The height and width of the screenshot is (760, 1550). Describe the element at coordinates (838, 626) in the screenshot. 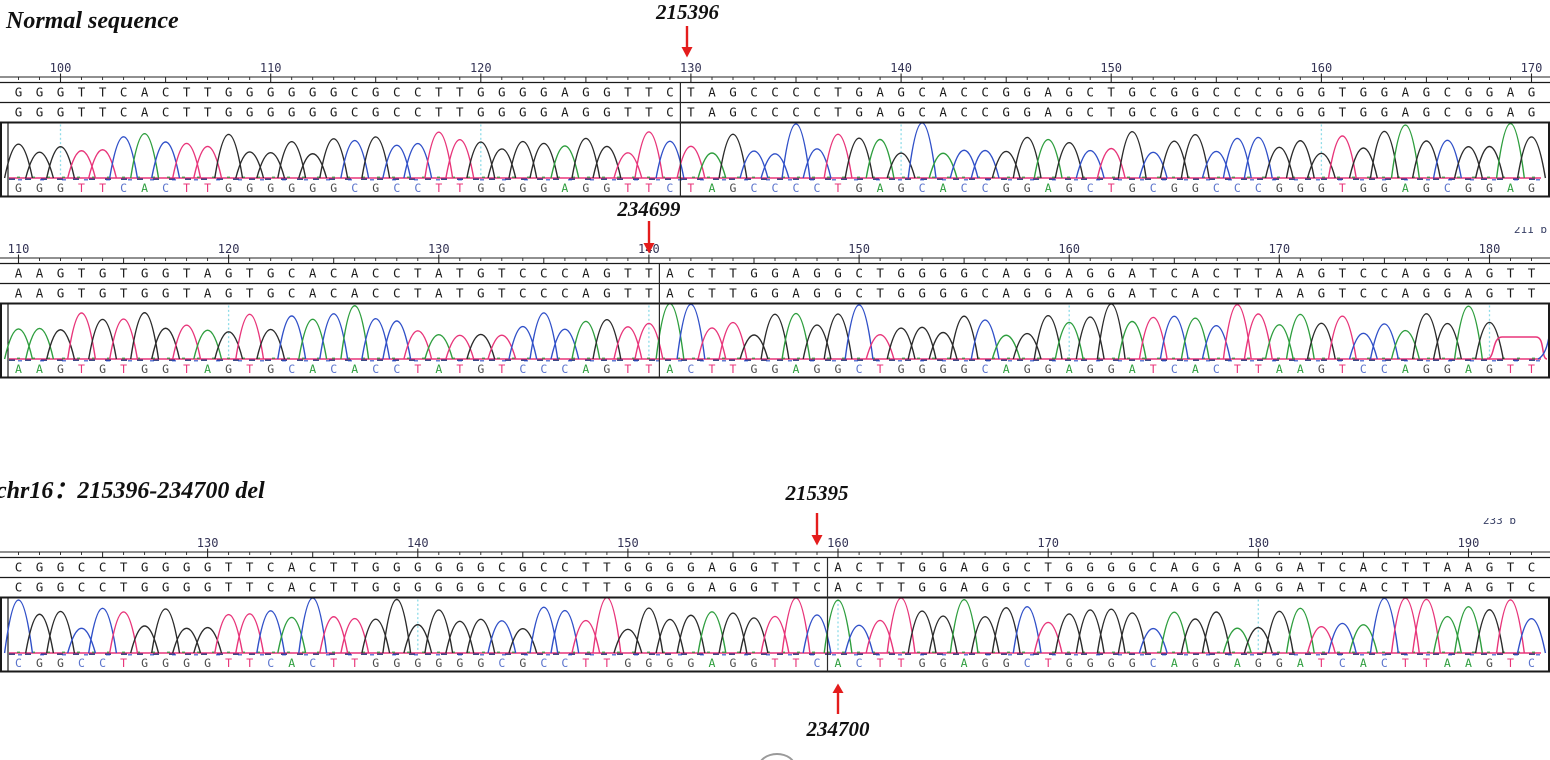

I see `dotted-position-guides` at that location.